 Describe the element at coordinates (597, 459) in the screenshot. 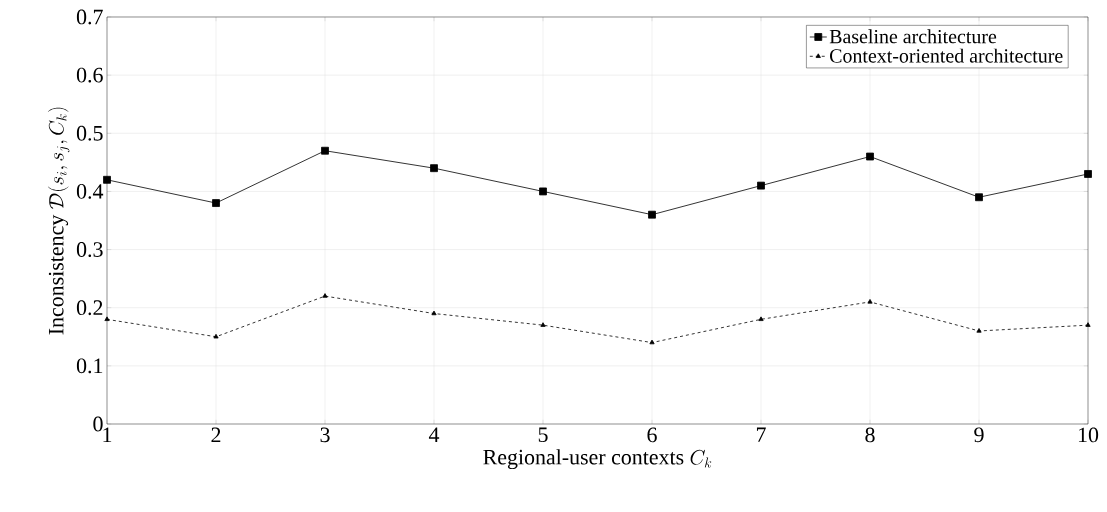

I see `x-axis-title: $\mbox{Regional-user contexts } C_k$` at that location.